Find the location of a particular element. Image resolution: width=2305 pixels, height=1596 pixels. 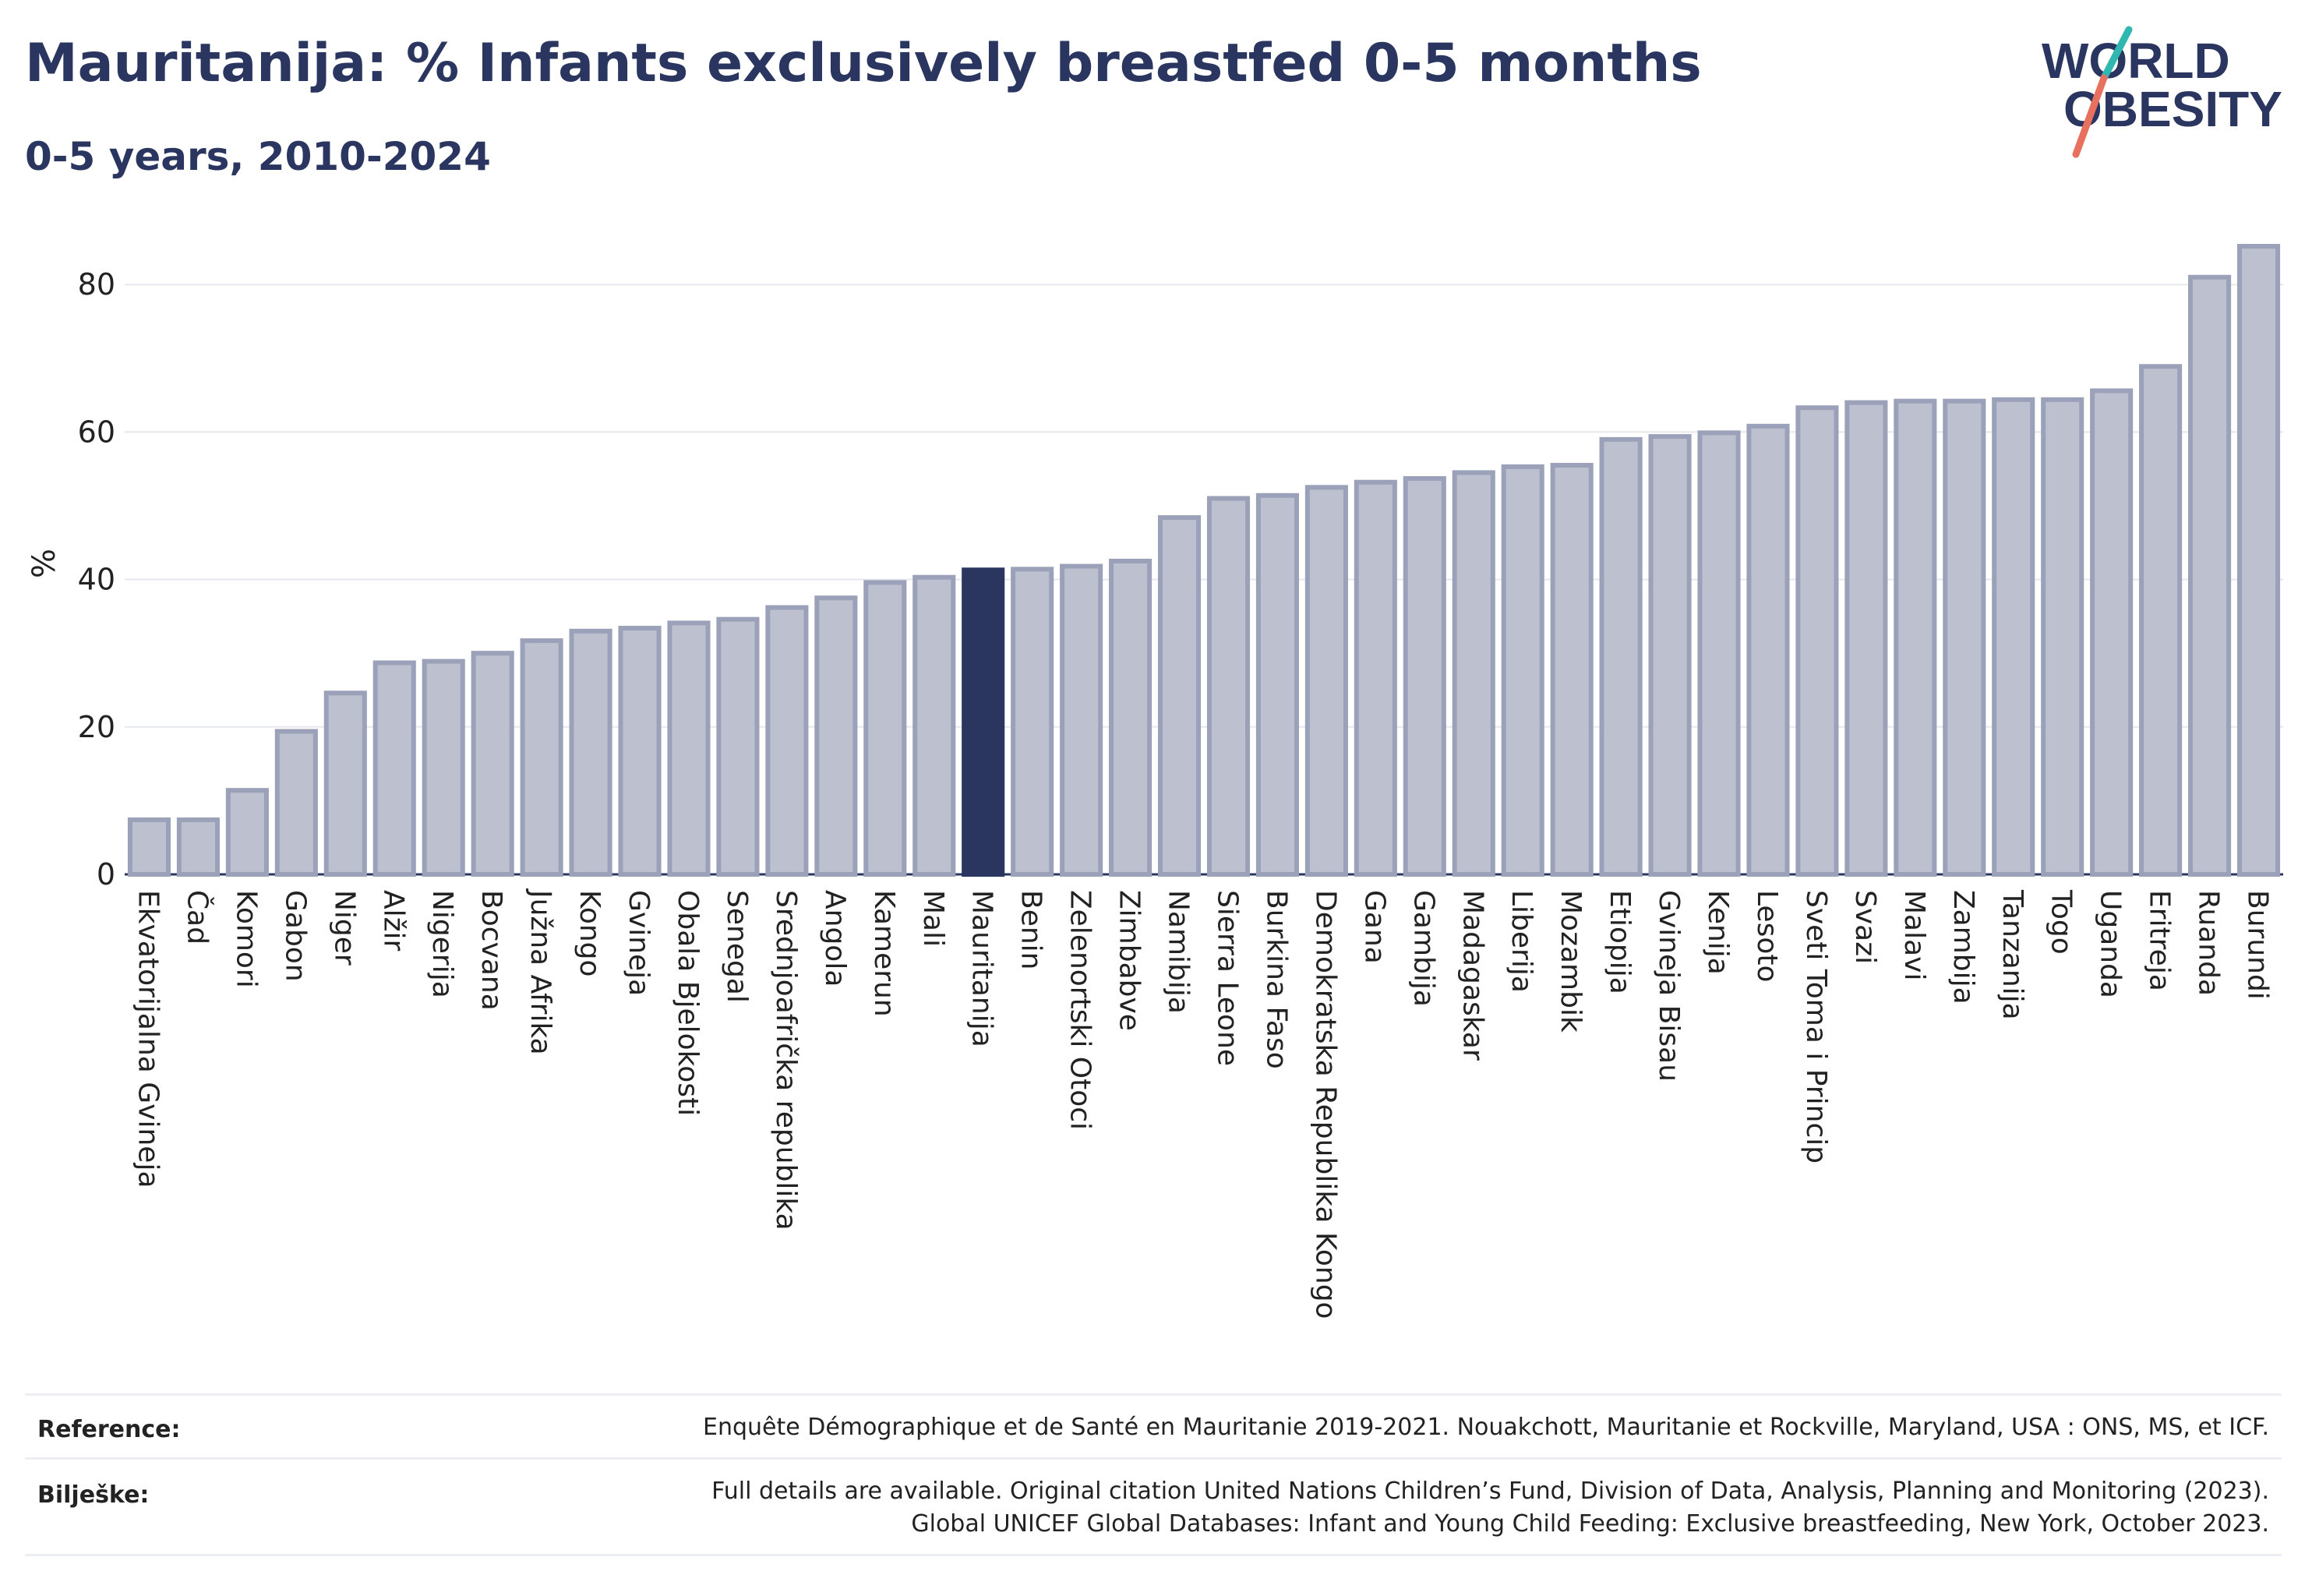

chart-subtitle: 0-5 years, 2010-2024 is located at coordinates (258, 156).